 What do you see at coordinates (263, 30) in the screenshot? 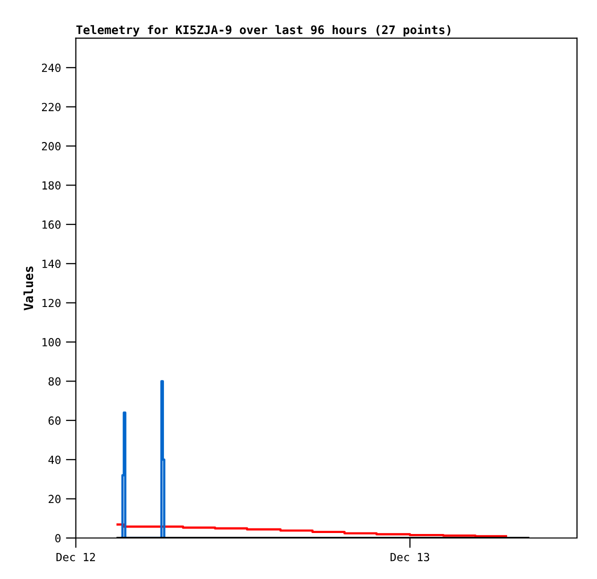
I see `chart-title: Telemetry for KI5ZJA-9 over last 96 hours (27 points)` at bounding box center [263, 30].